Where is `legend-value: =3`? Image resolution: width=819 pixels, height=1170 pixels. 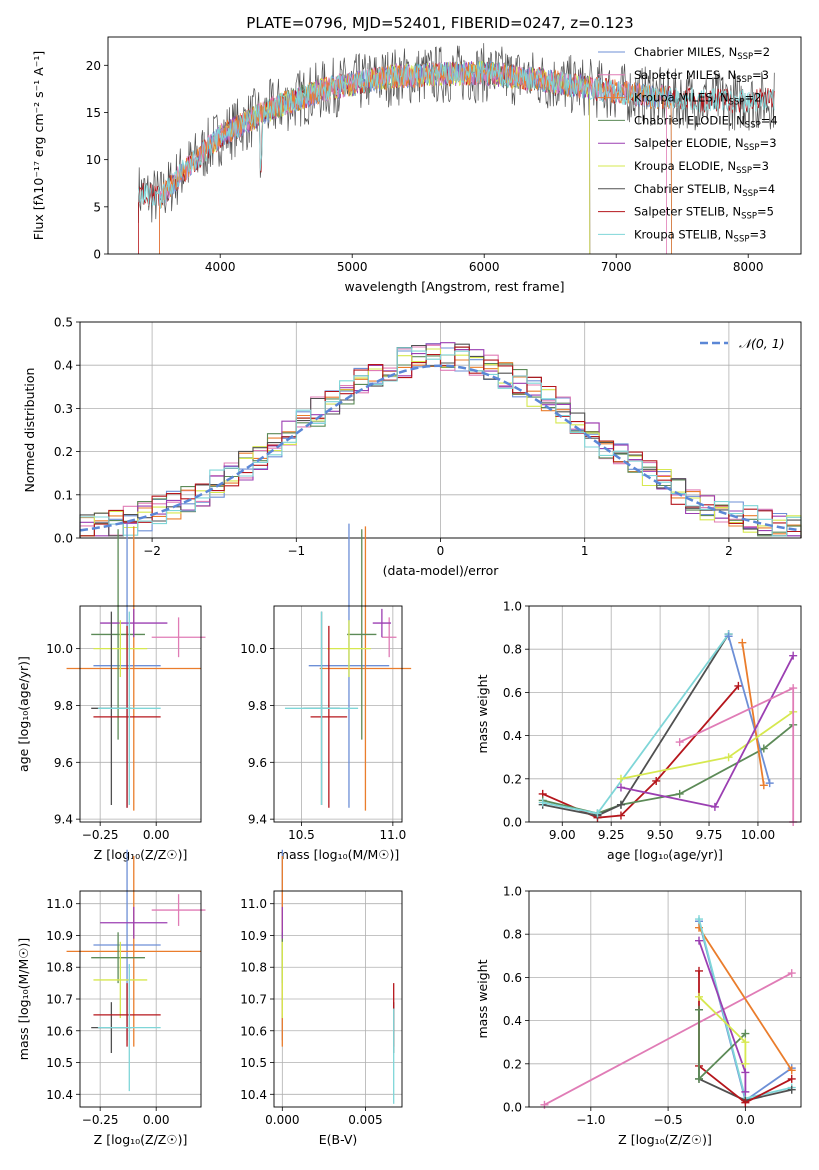 legend-value: =3 is located at coordinates (757, 234).